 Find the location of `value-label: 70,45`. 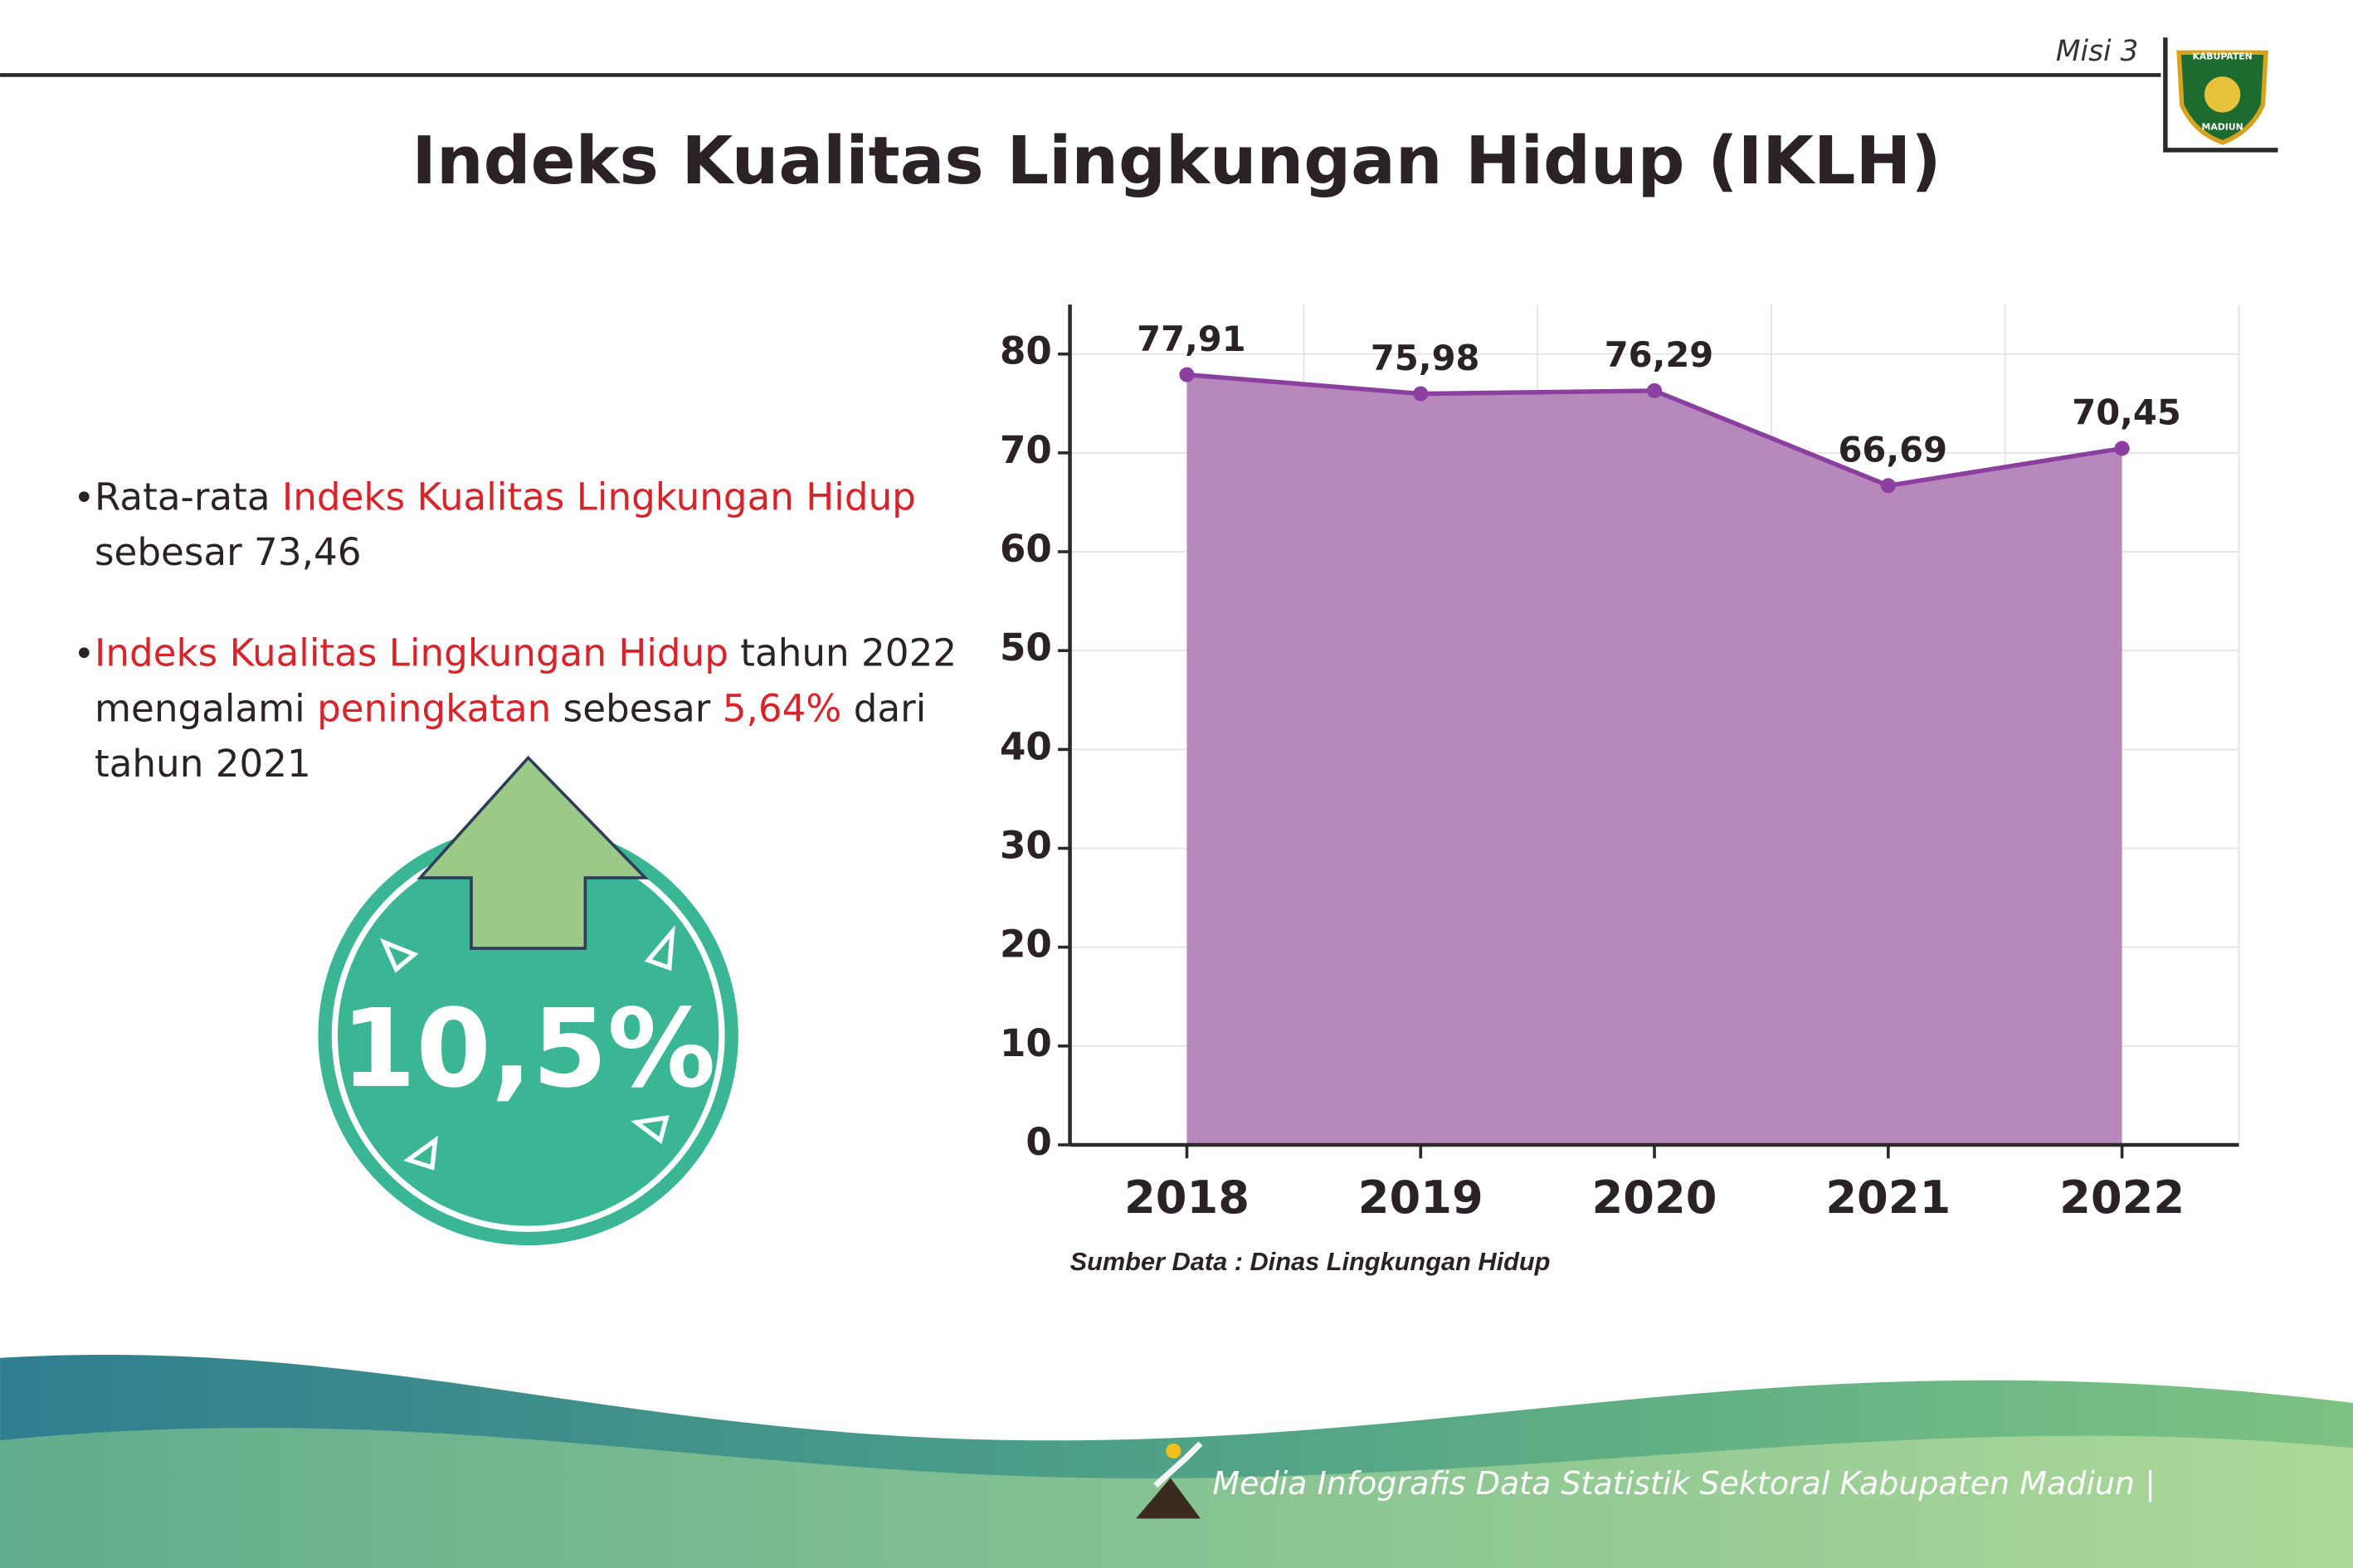

value-label: 70,45 is located at coordinates (2126, 412).